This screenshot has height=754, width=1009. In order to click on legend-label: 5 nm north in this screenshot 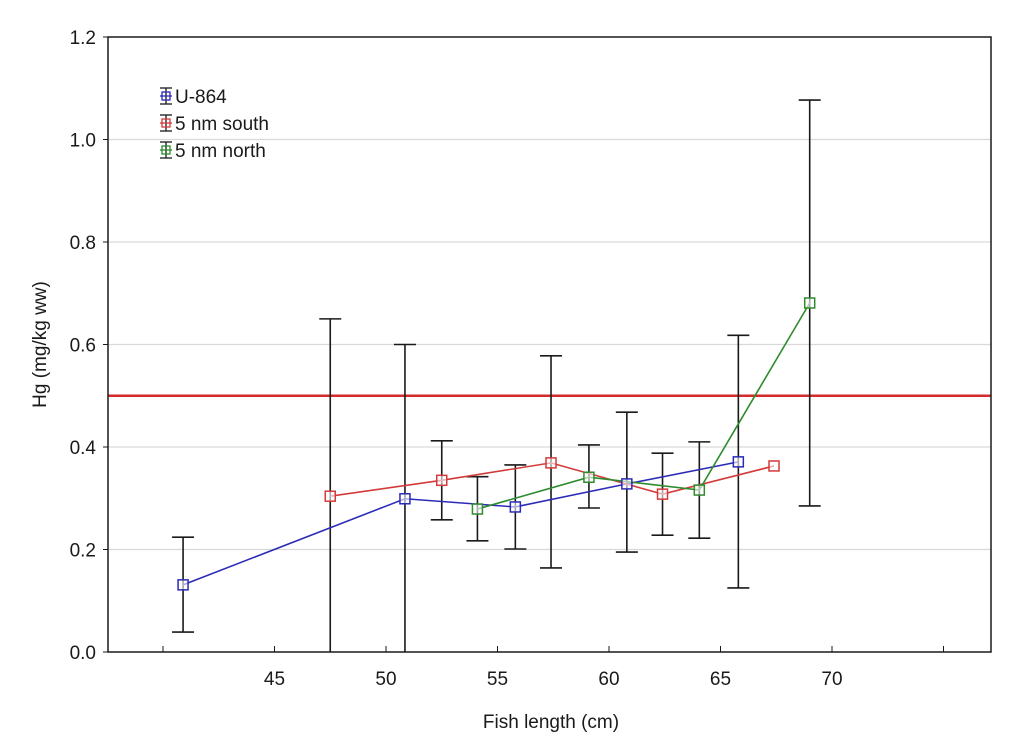, I will do `click(220, 151)`.